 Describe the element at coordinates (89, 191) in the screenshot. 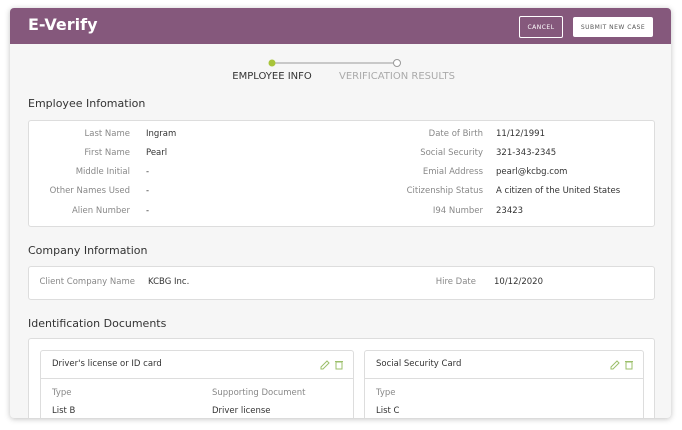

I see `field-label: Other Names Used` at that location.